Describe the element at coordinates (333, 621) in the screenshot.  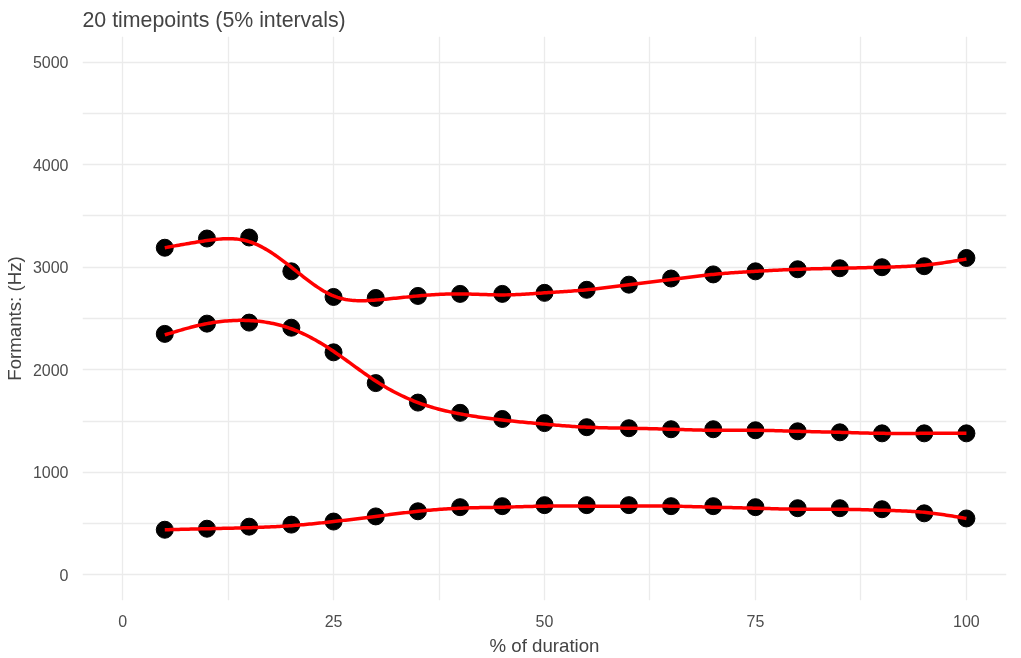
I see `x-tick-label: 25` at that location.